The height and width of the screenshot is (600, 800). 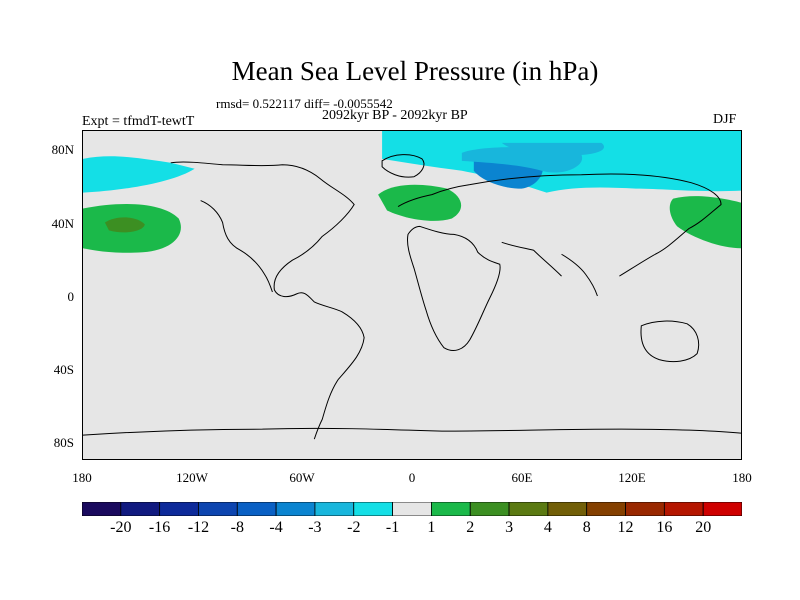 What do you see at coordinates (547, 527) in the screenshot?
I see `colorbar-label: 4` at bounding box center [547, 527].